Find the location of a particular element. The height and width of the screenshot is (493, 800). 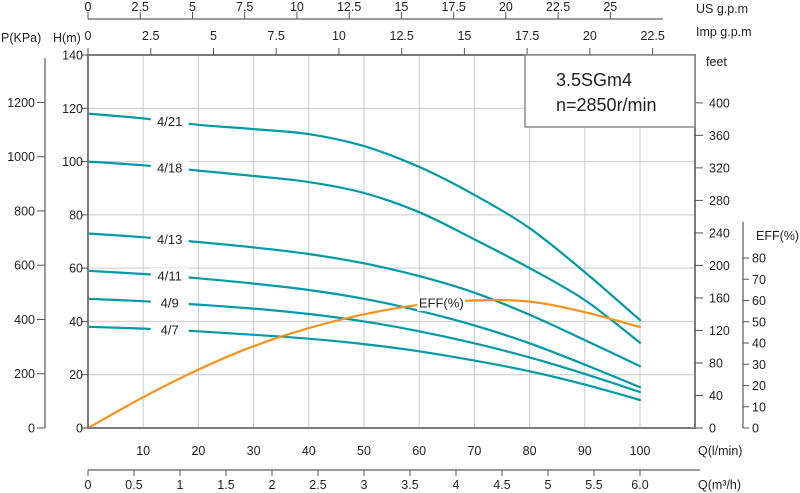

feet-tick-label: 200 is located at coordinates (719, 266).